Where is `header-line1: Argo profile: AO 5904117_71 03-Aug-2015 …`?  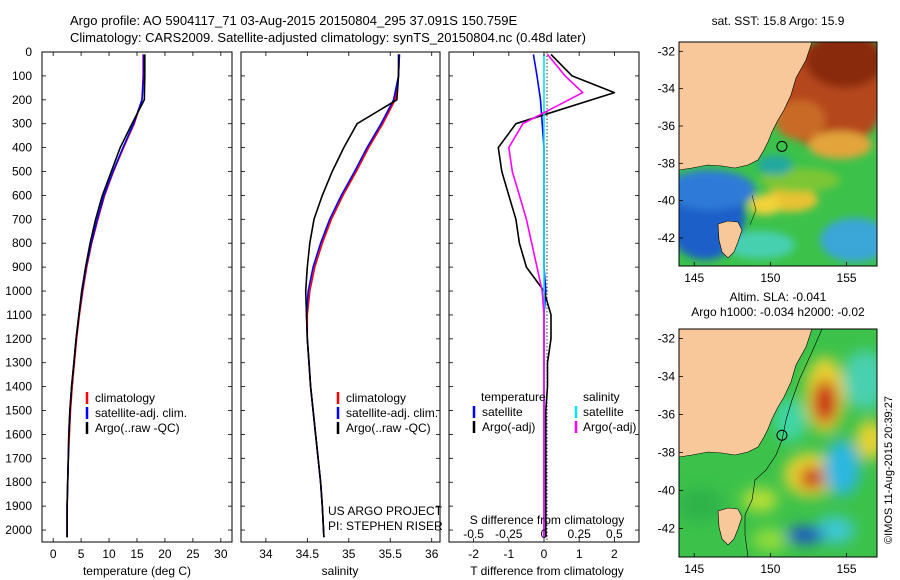 header-line1: Argo profile: AO 5904117_71 03-Aug-2015 … is located at coordinates (294, 20).